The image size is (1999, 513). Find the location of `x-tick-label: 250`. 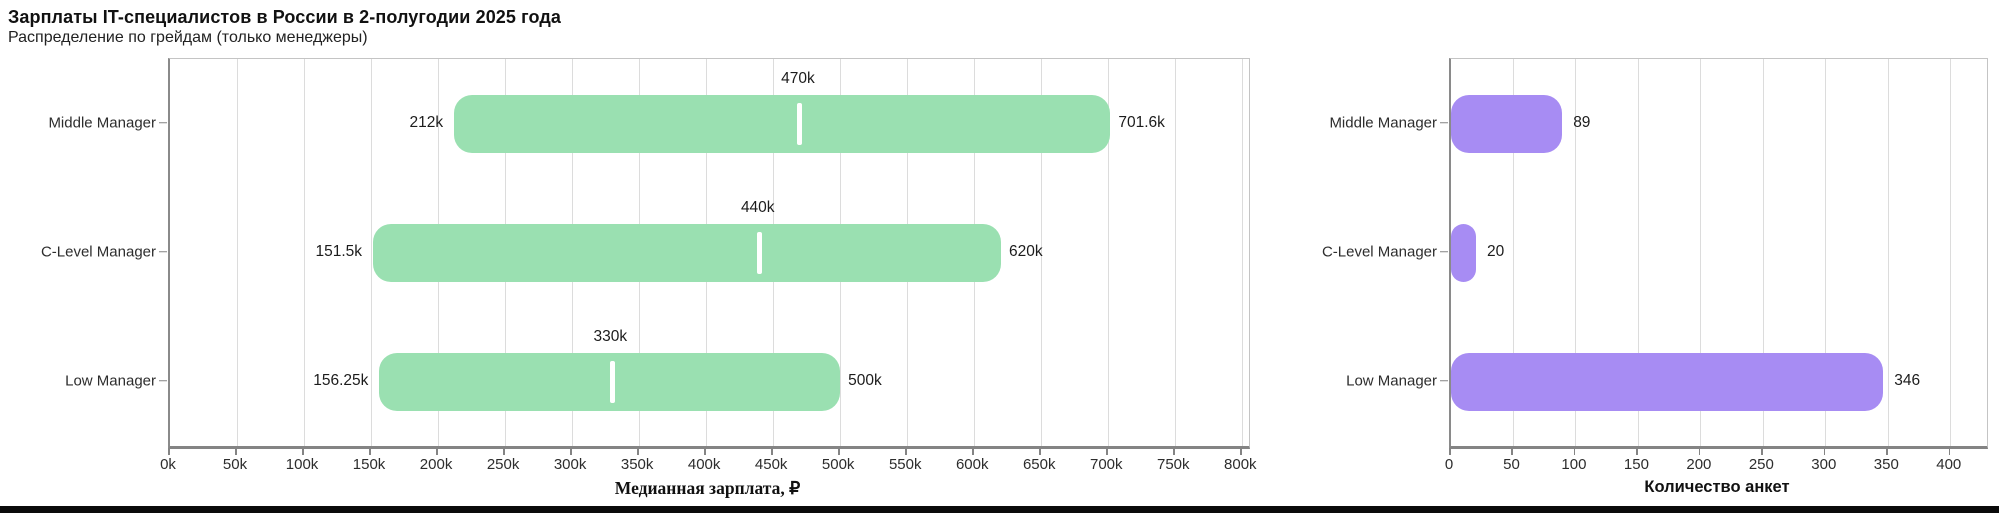

x-tick-label: 250 is located at coordinates (1761, 464).